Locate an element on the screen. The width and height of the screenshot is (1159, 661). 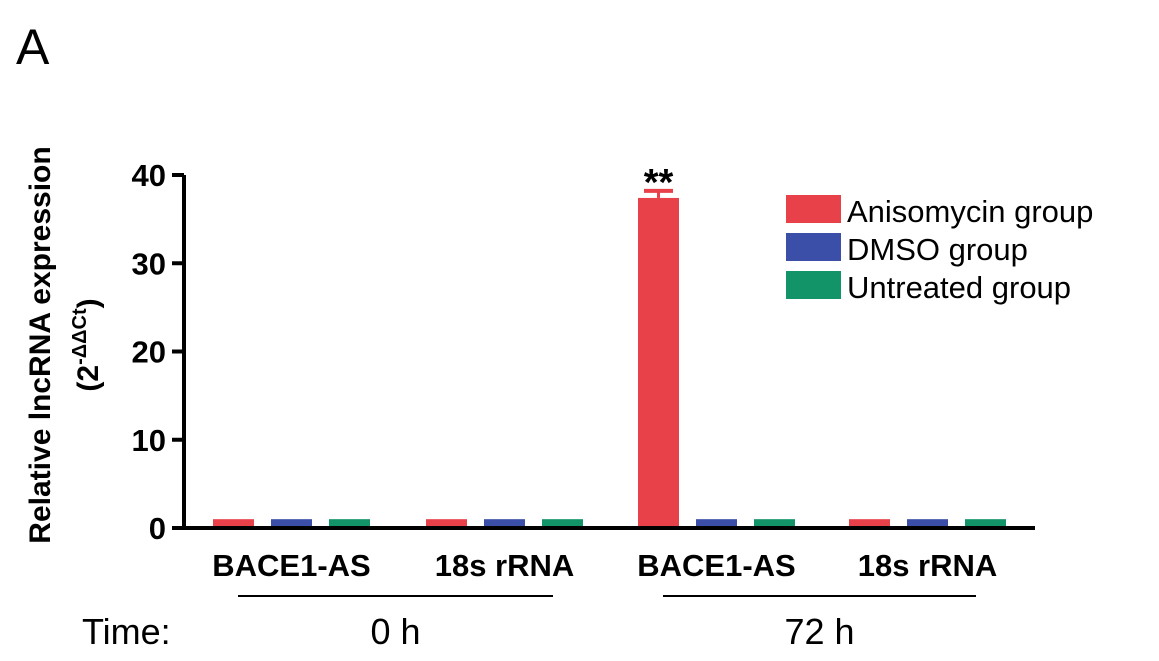
y-axis-subtitle: (2-ΔΔCt) is located at coordinates (87, 344).